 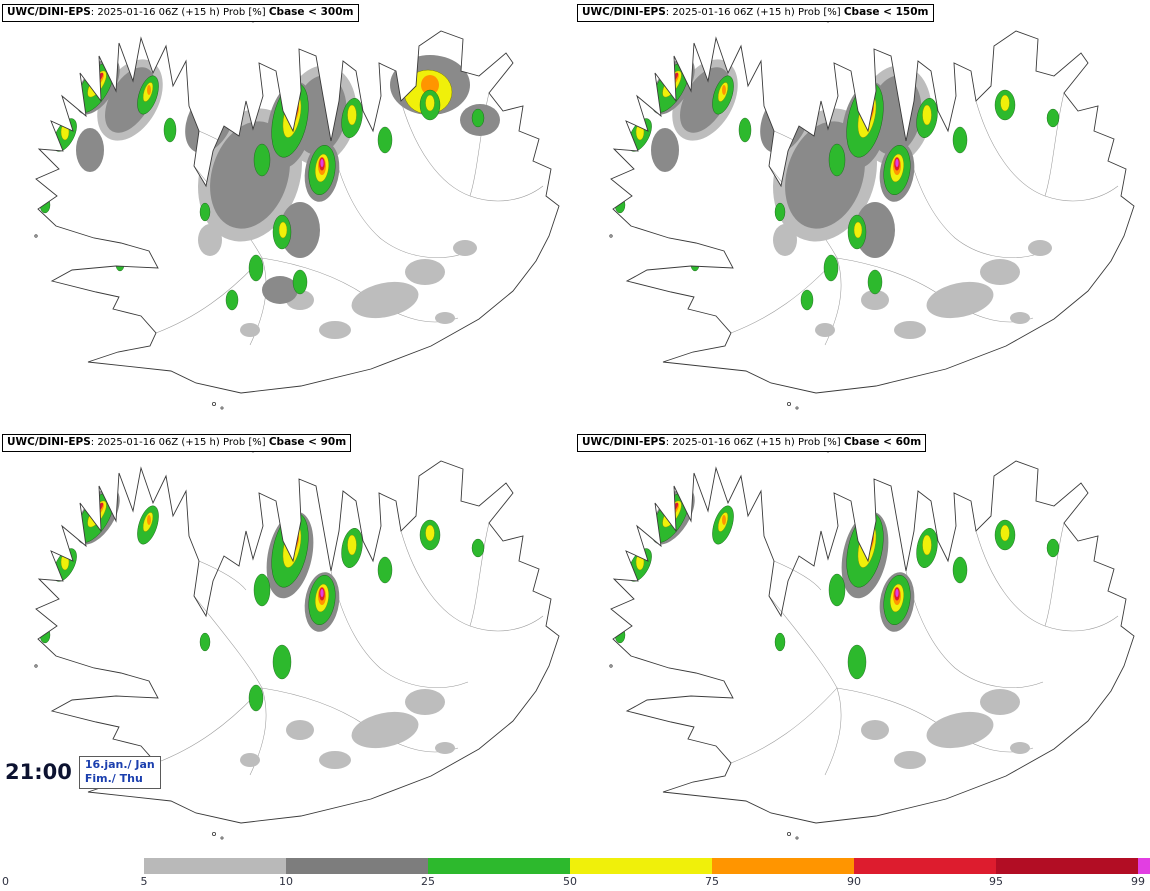 What do you see at coordinates (144, 881) in the screenshot?
I see `legend-tick-label: 5` at bounding box center [144, 881].